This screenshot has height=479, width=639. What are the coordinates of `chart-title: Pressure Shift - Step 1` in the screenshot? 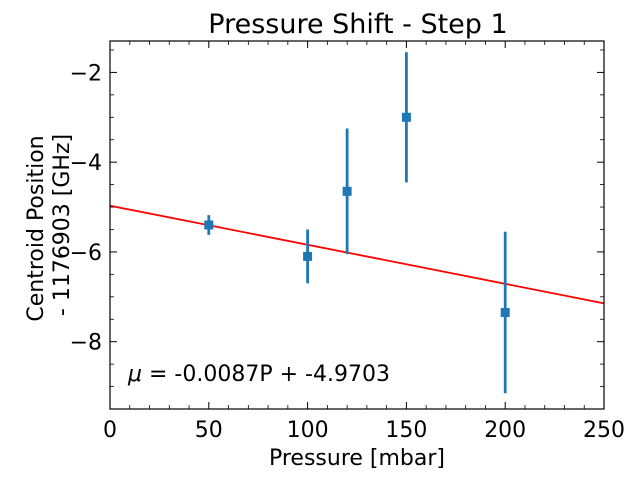 It's located at (357, 24).